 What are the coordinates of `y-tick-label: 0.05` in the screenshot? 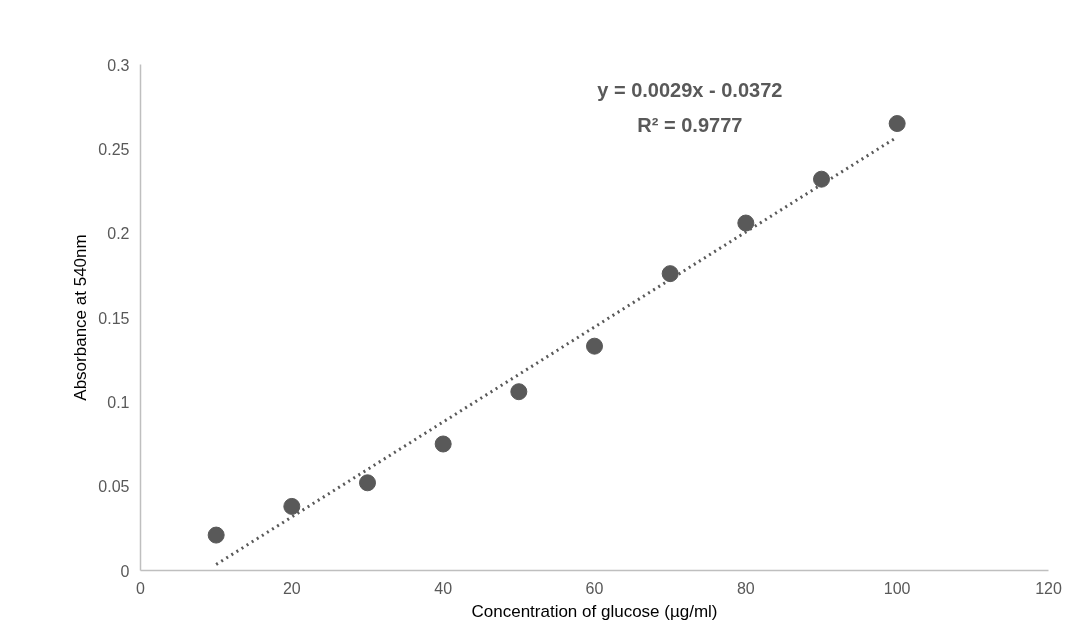 It's located at (114, 487).